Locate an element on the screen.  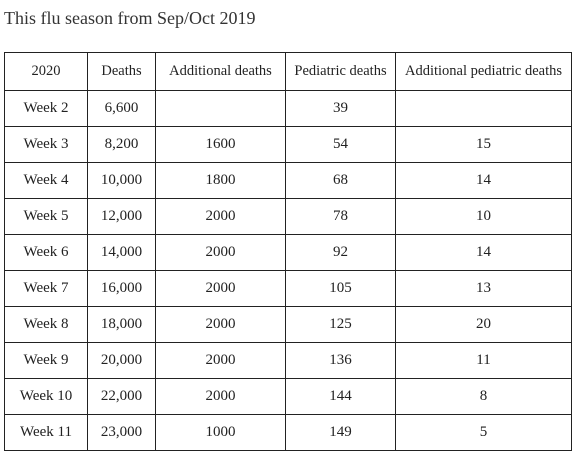
table-cell: 125 is located at coordinates (340, 324).